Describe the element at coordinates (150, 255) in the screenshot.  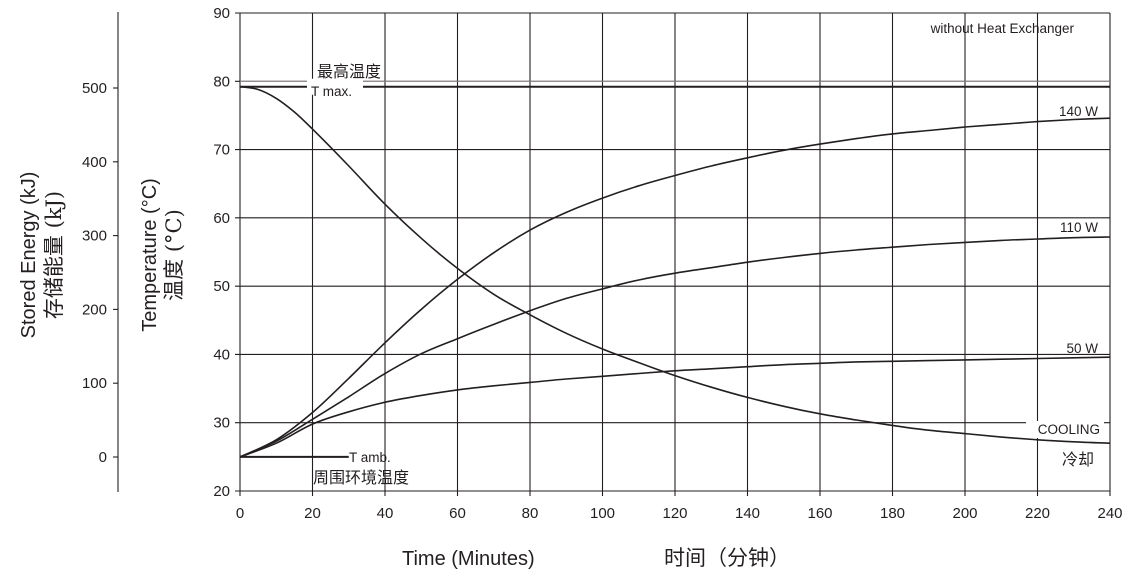
I see `y-axis-title: Temperature (°C)` at that location.